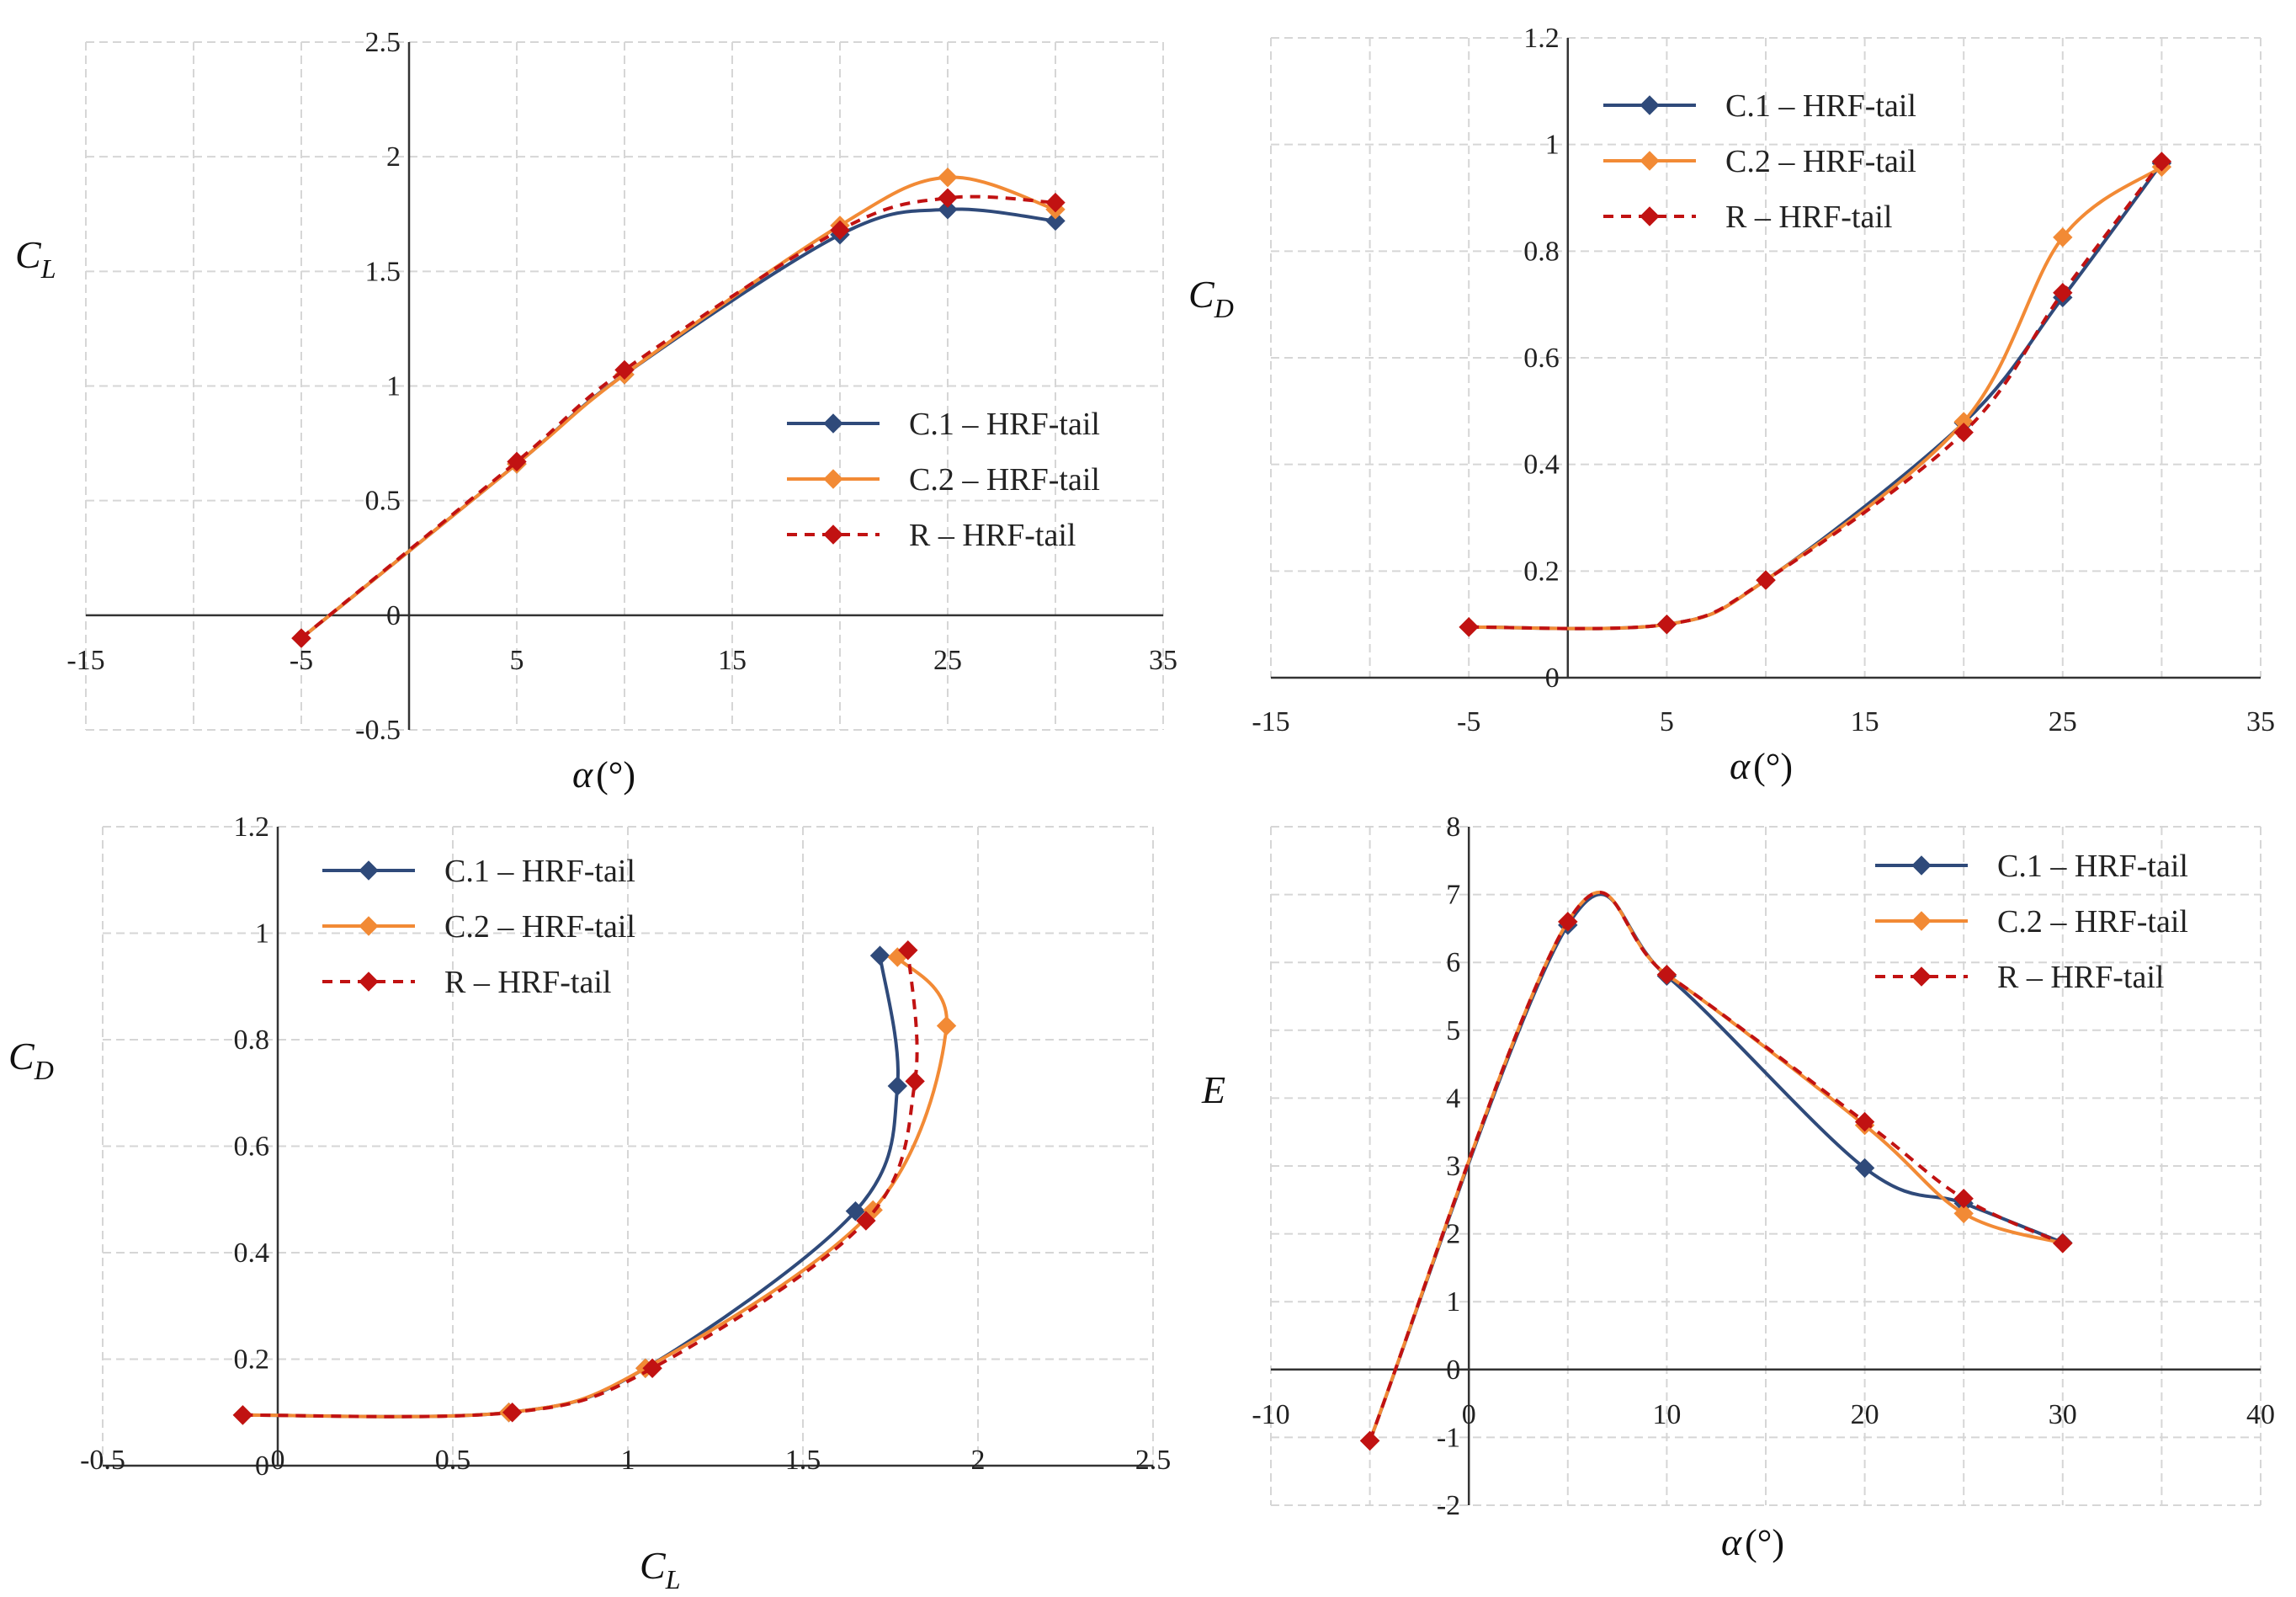 The height and width of the screenshot is (1597, 2296). Describe the element at coordinates (1453, 1030) in the screenshot. I see `y-tick-label: 5` at that location.